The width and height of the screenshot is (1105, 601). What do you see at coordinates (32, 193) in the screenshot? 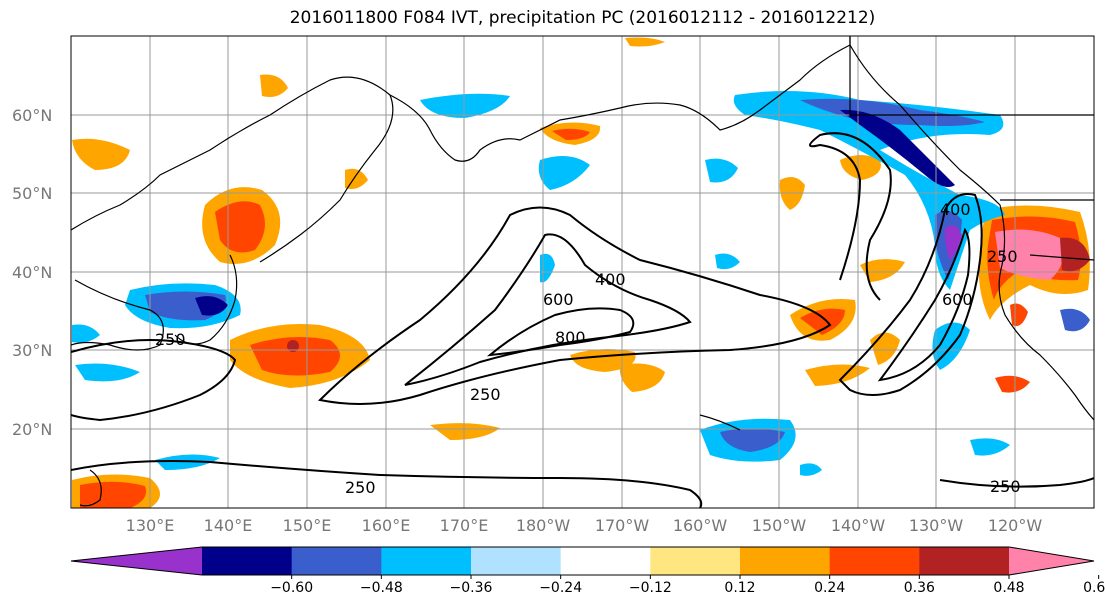
I see `lat-label-50n: 50°N` at bounding box center [32, 193].